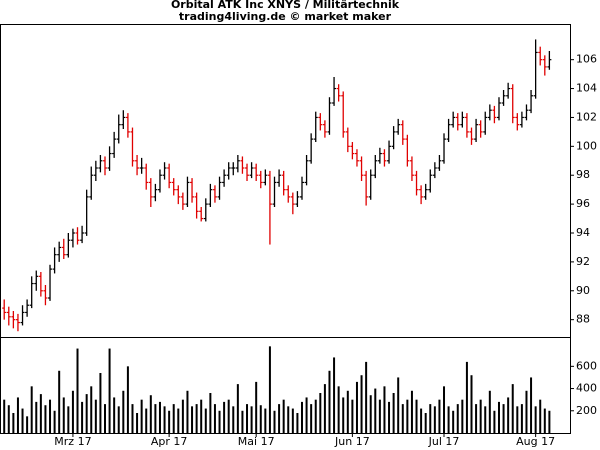  Describe the element at coordinates (586, 88) in the screenshot. I see `y-tick-label: 104` at that location.